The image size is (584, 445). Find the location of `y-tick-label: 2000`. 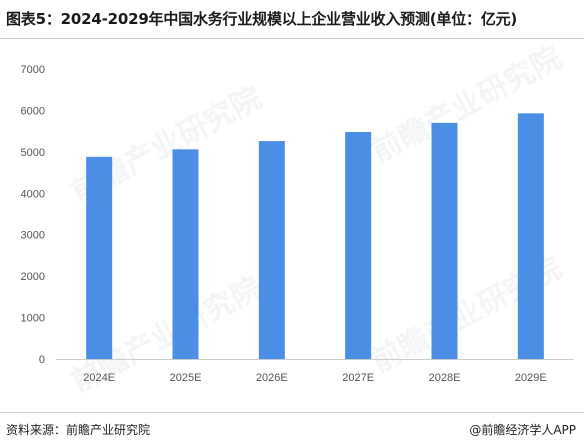

y-tick-label: 2000 is located at coordinates (33, 277).